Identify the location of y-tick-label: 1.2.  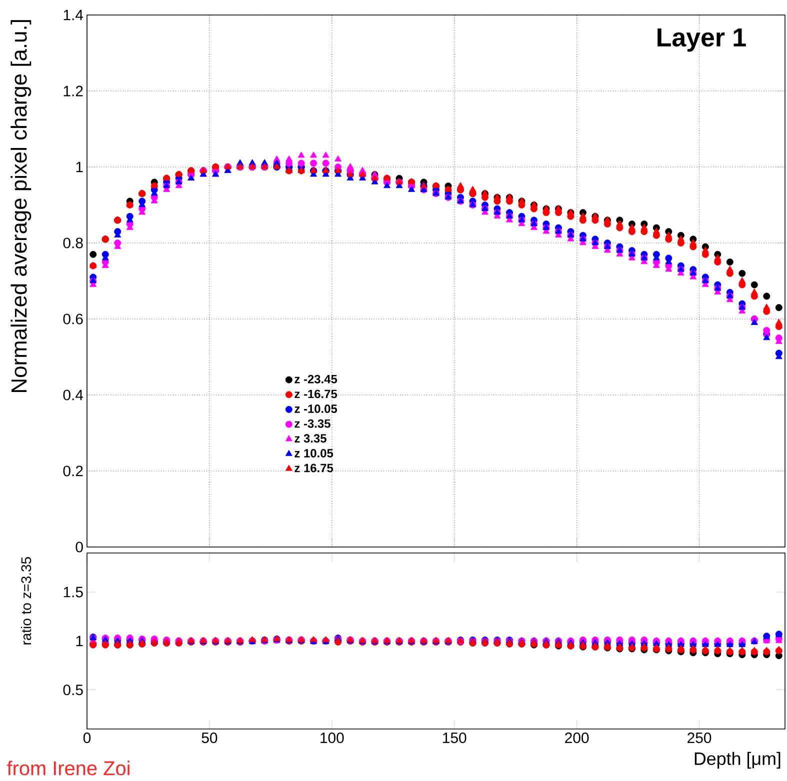
(73, 91).